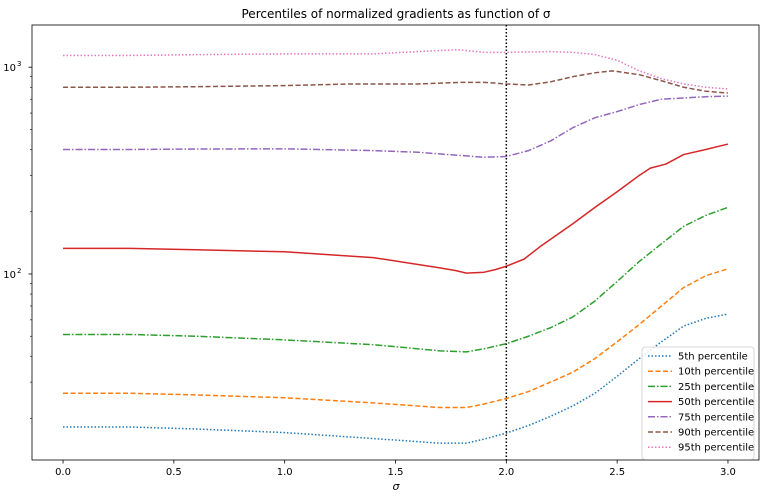  I want to click on legend-label-5: 75th percentile, so click(716, 417).